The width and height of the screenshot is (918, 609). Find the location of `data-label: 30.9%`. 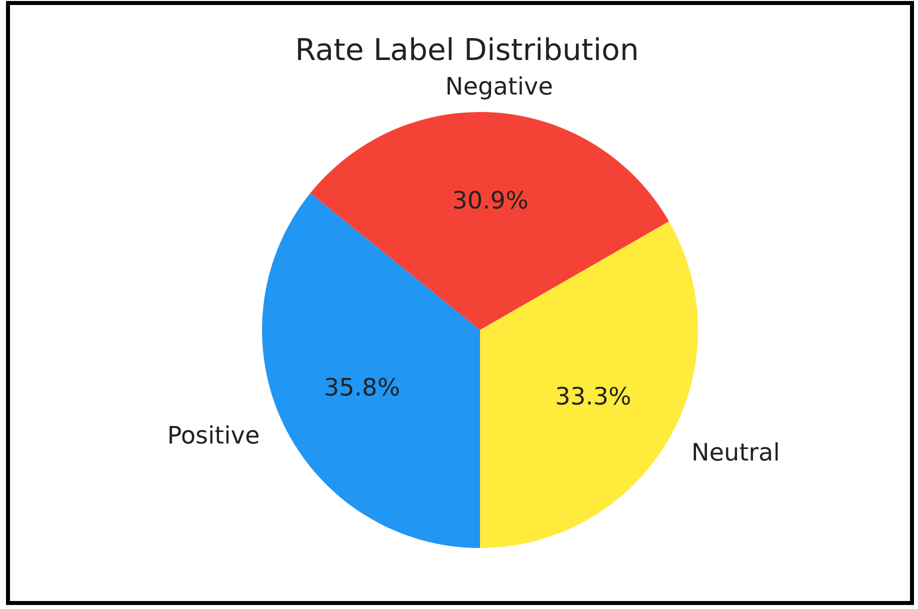

data-label: 30.9% is located at coordinates (490, 200).